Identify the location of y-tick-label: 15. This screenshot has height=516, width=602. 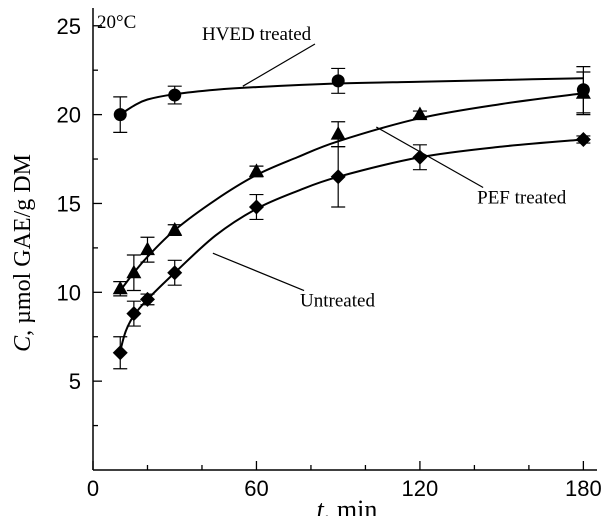
(69, 203).